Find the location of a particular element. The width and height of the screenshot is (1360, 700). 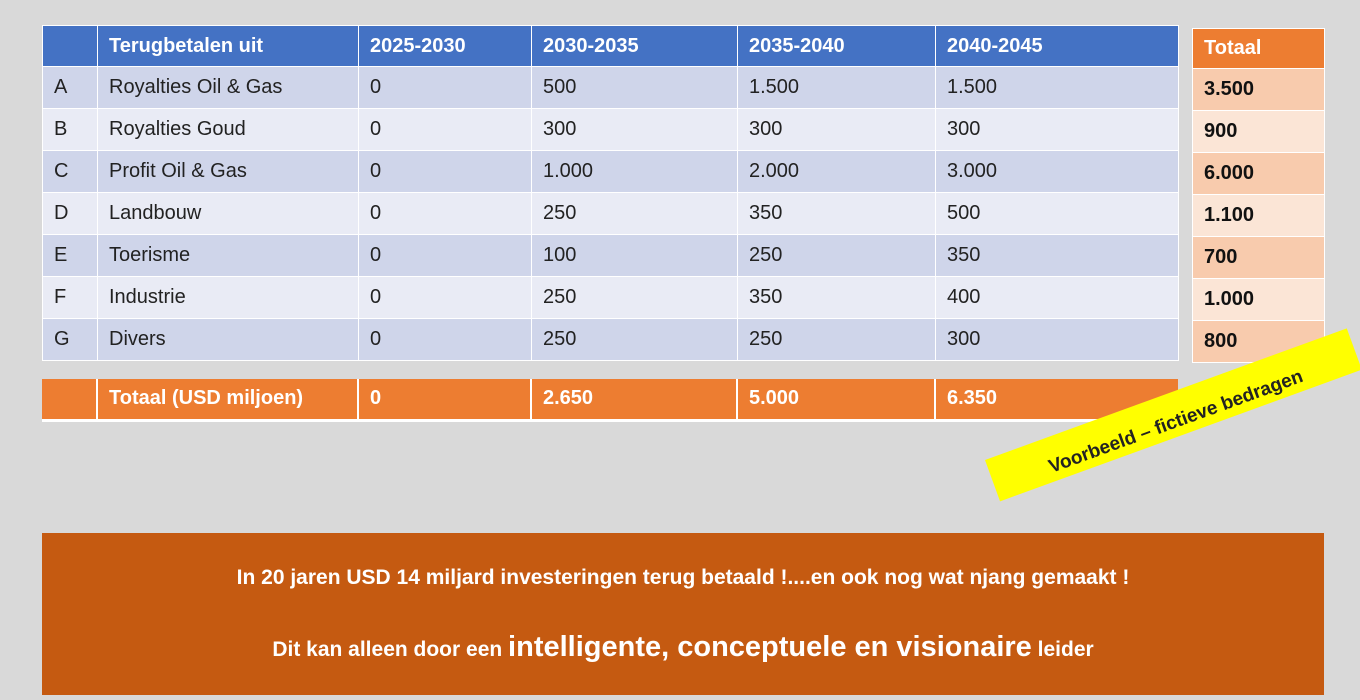

total-label: Totaal (USD miljoen) is located at coordinates (227, 400).